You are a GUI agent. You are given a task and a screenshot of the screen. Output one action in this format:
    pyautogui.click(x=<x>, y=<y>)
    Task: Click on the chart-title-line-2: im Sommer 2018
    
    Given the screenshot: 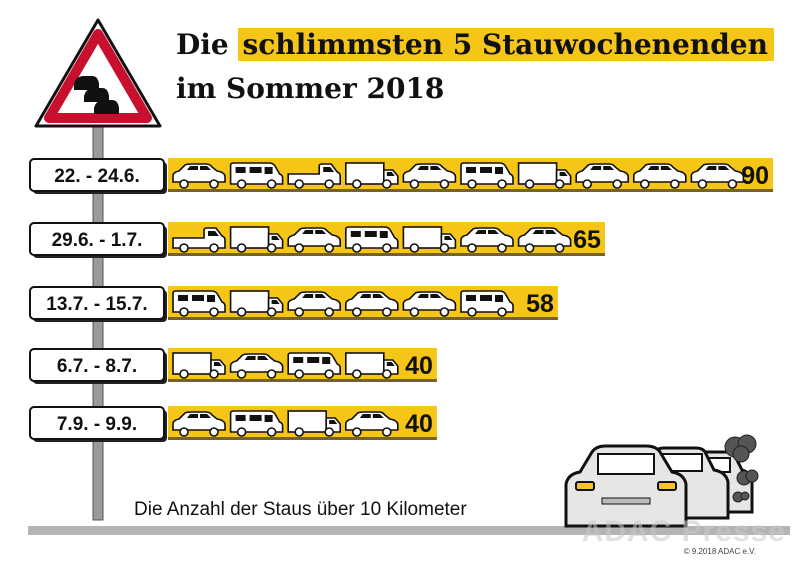 What is the action you would take?
    pyautogui.click(x=310, y=88)
    